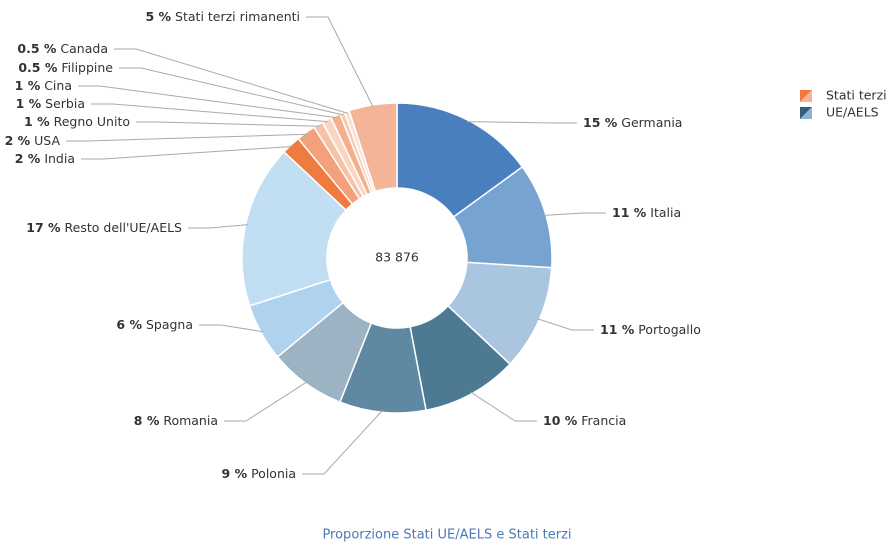 The height and width of the screenshot is (544, 895). I want to click on category-label: Regno Unito, so click(92, 121).